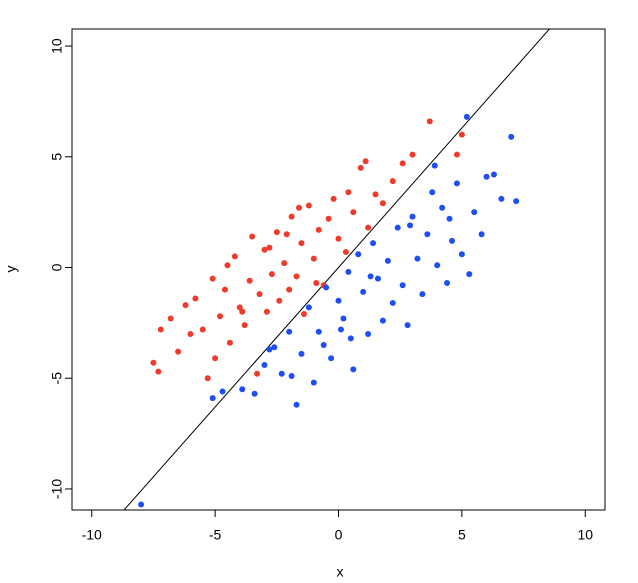 Image resolution: width=638 pixels, height=583 pixels. What do you see at coordinates (57, 378) in the screenshot?
I see `y-tick-label: -5` at bounding box center [57, 378].